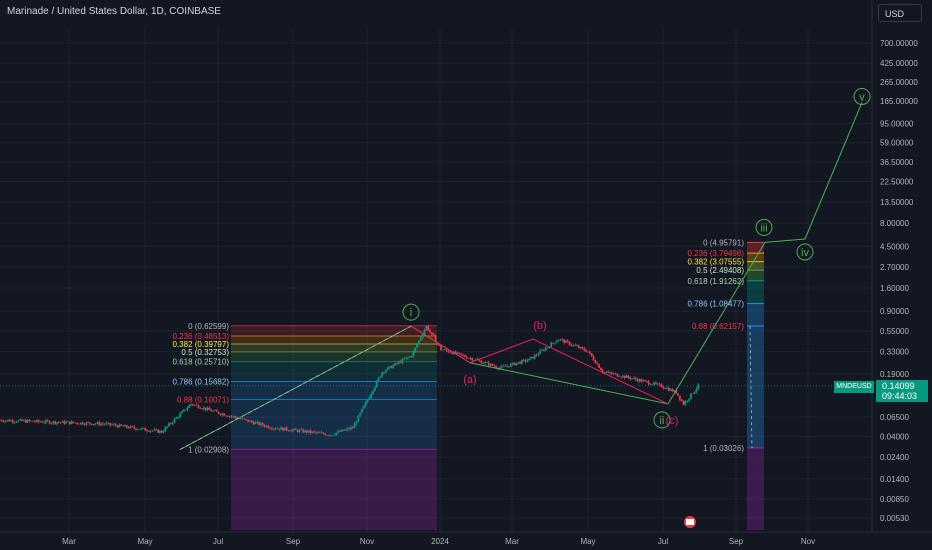 The width and height of the screenshot is (932, 550). I want to click on currency-button: USD, so click(900, 13).